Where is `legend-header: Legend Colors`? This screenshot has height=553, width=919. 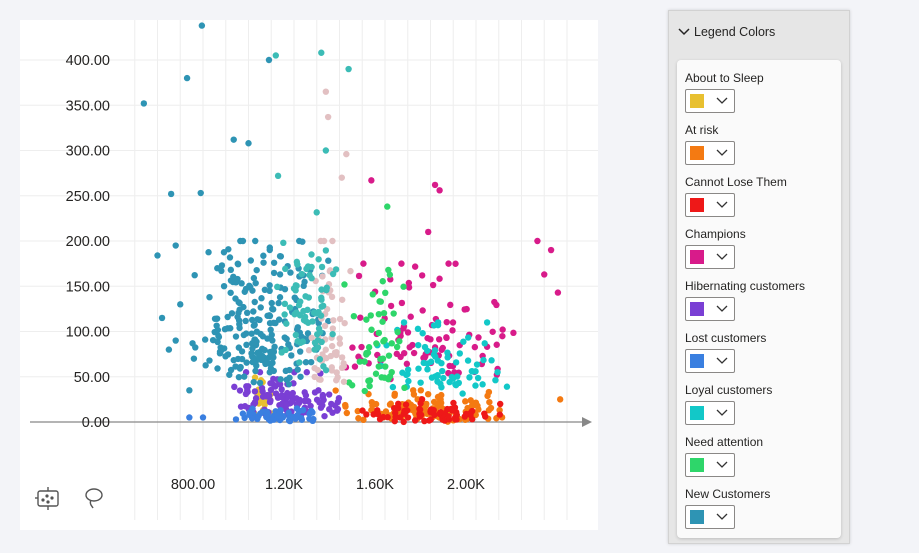
legend-header: Legend Colors is located at coordinates (759, 32).